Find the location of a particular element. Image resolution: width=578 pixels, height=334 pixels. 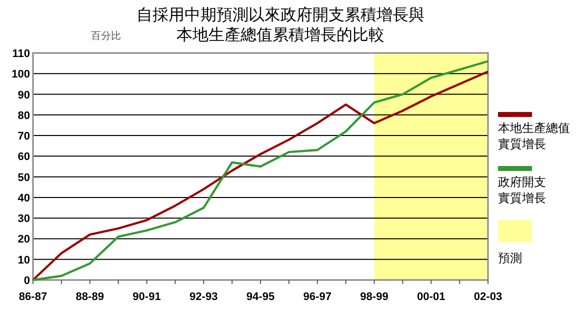

legend-label: 本地生產總值實質增長 is located at coordinates (534, 136).